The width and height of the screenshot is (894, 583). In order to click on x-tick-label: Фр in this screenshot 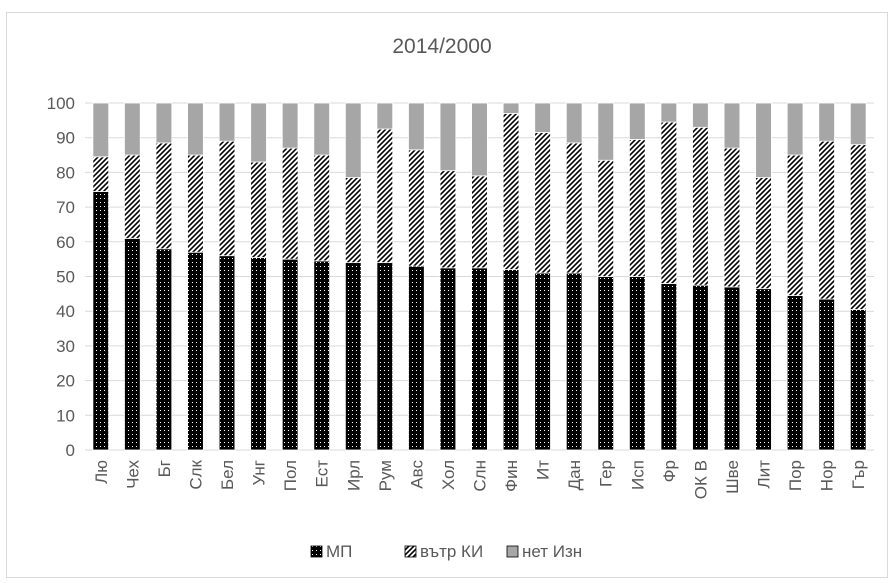, I will do `click(669, 471)`.